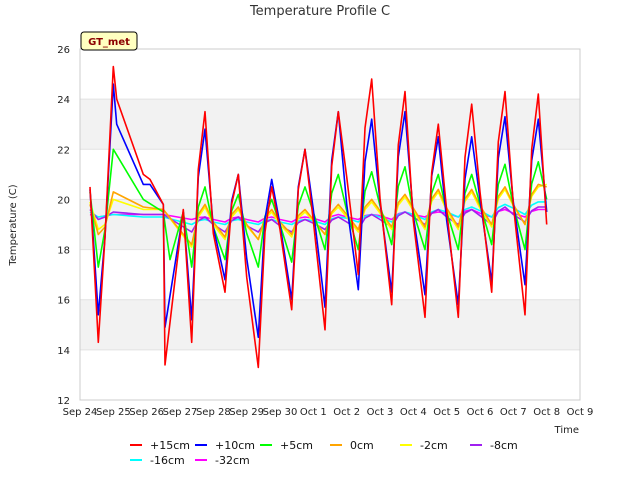 This screenshot has height=480, width=640. What do you see at coordinates (63, 251) in the screenshot?
I see `y-tick-label: 18` at bounding box center [63, 251].